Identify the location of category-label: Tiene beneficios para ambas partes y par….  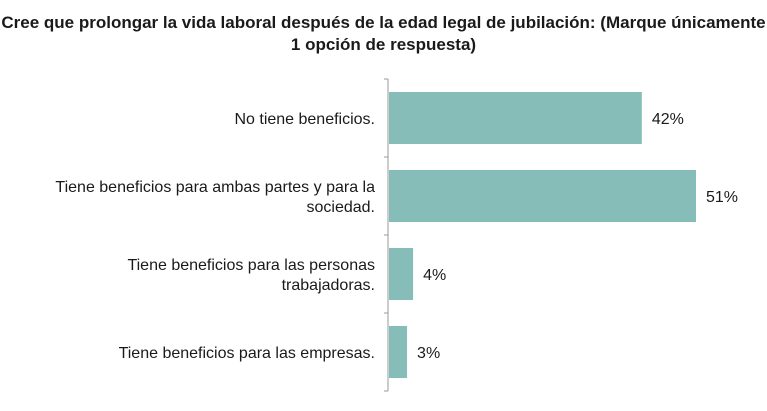
(215, 187).